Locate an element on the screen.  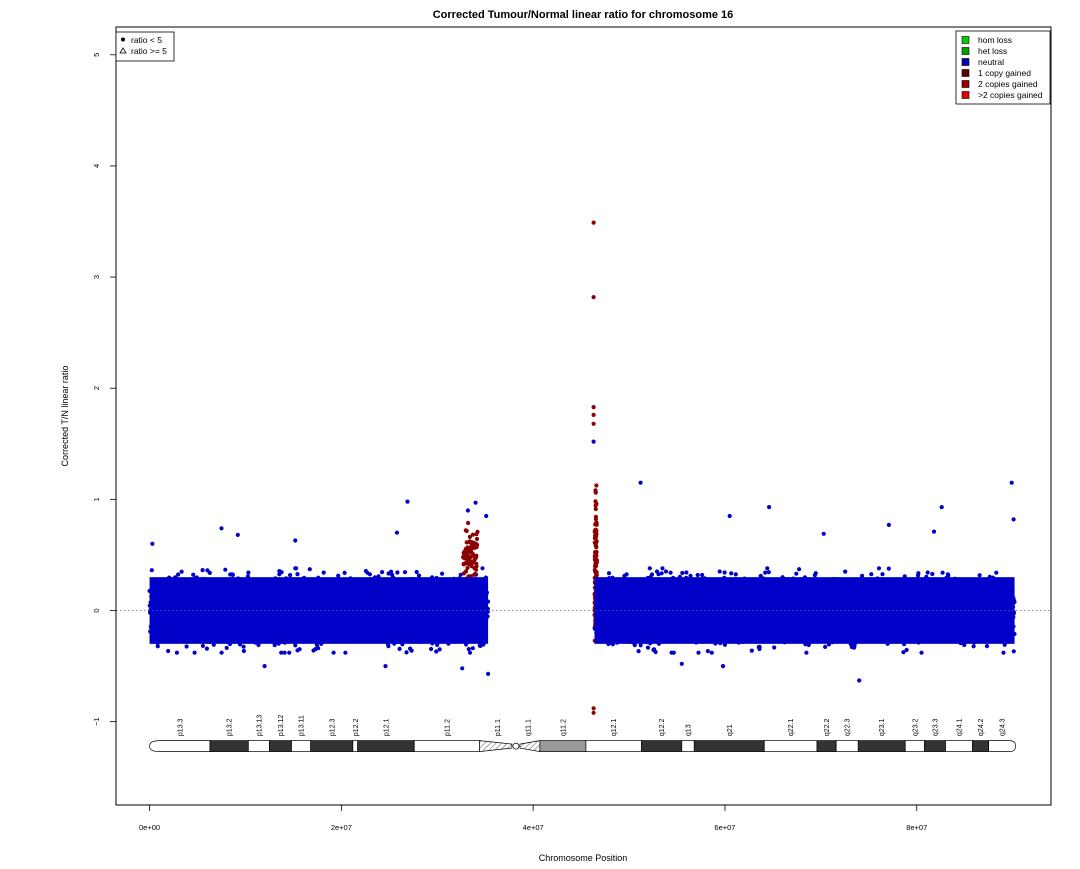
y-tick-label: 5 is located at coordinates (96, 55).